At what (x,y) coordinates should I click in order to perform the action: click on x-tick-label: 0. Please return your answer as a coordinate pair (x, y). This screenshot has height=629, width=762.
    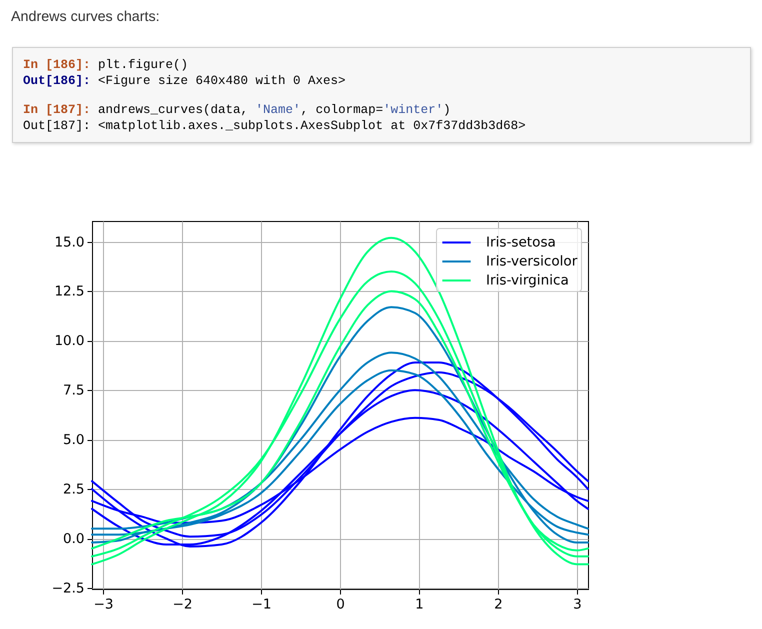
    Looking at the image, I should click on (340, 604).